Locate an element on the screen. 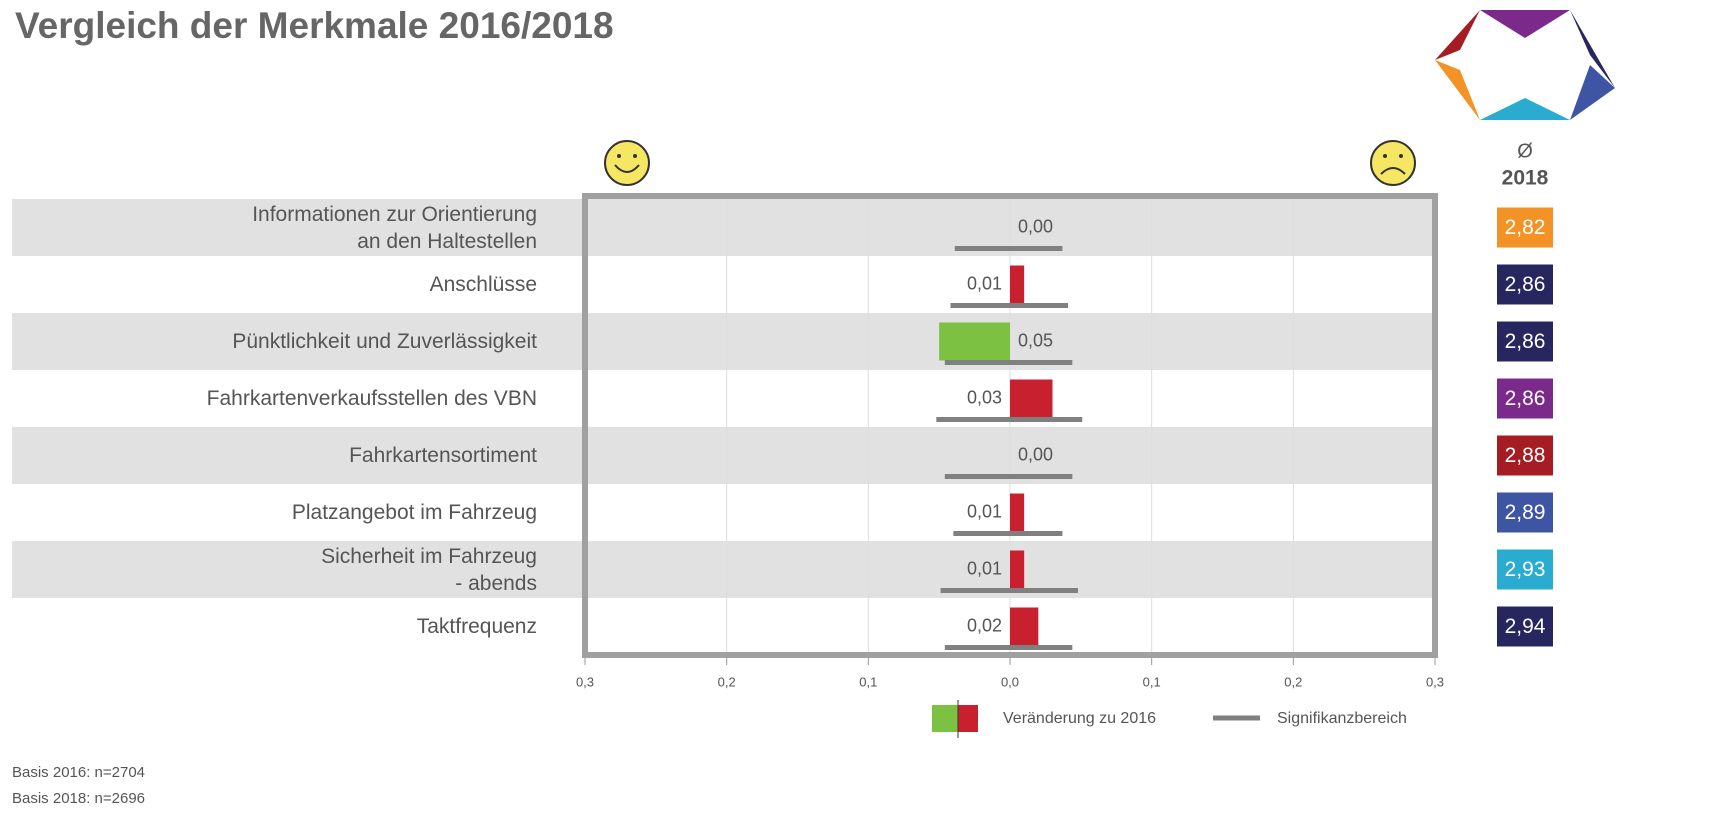 Image resolution: width=1717 pixels, height=826 pixels. average-label: 2,94 is located at coordinates (1525, 626).